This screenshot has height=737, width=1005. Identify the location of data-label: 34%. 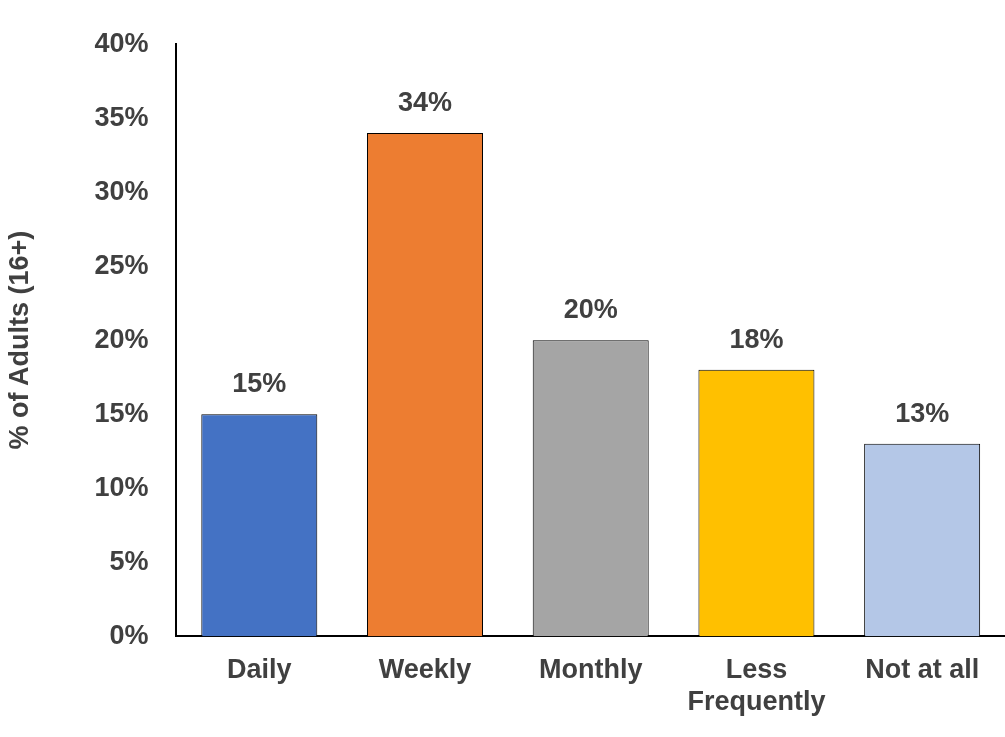
(425, 101).